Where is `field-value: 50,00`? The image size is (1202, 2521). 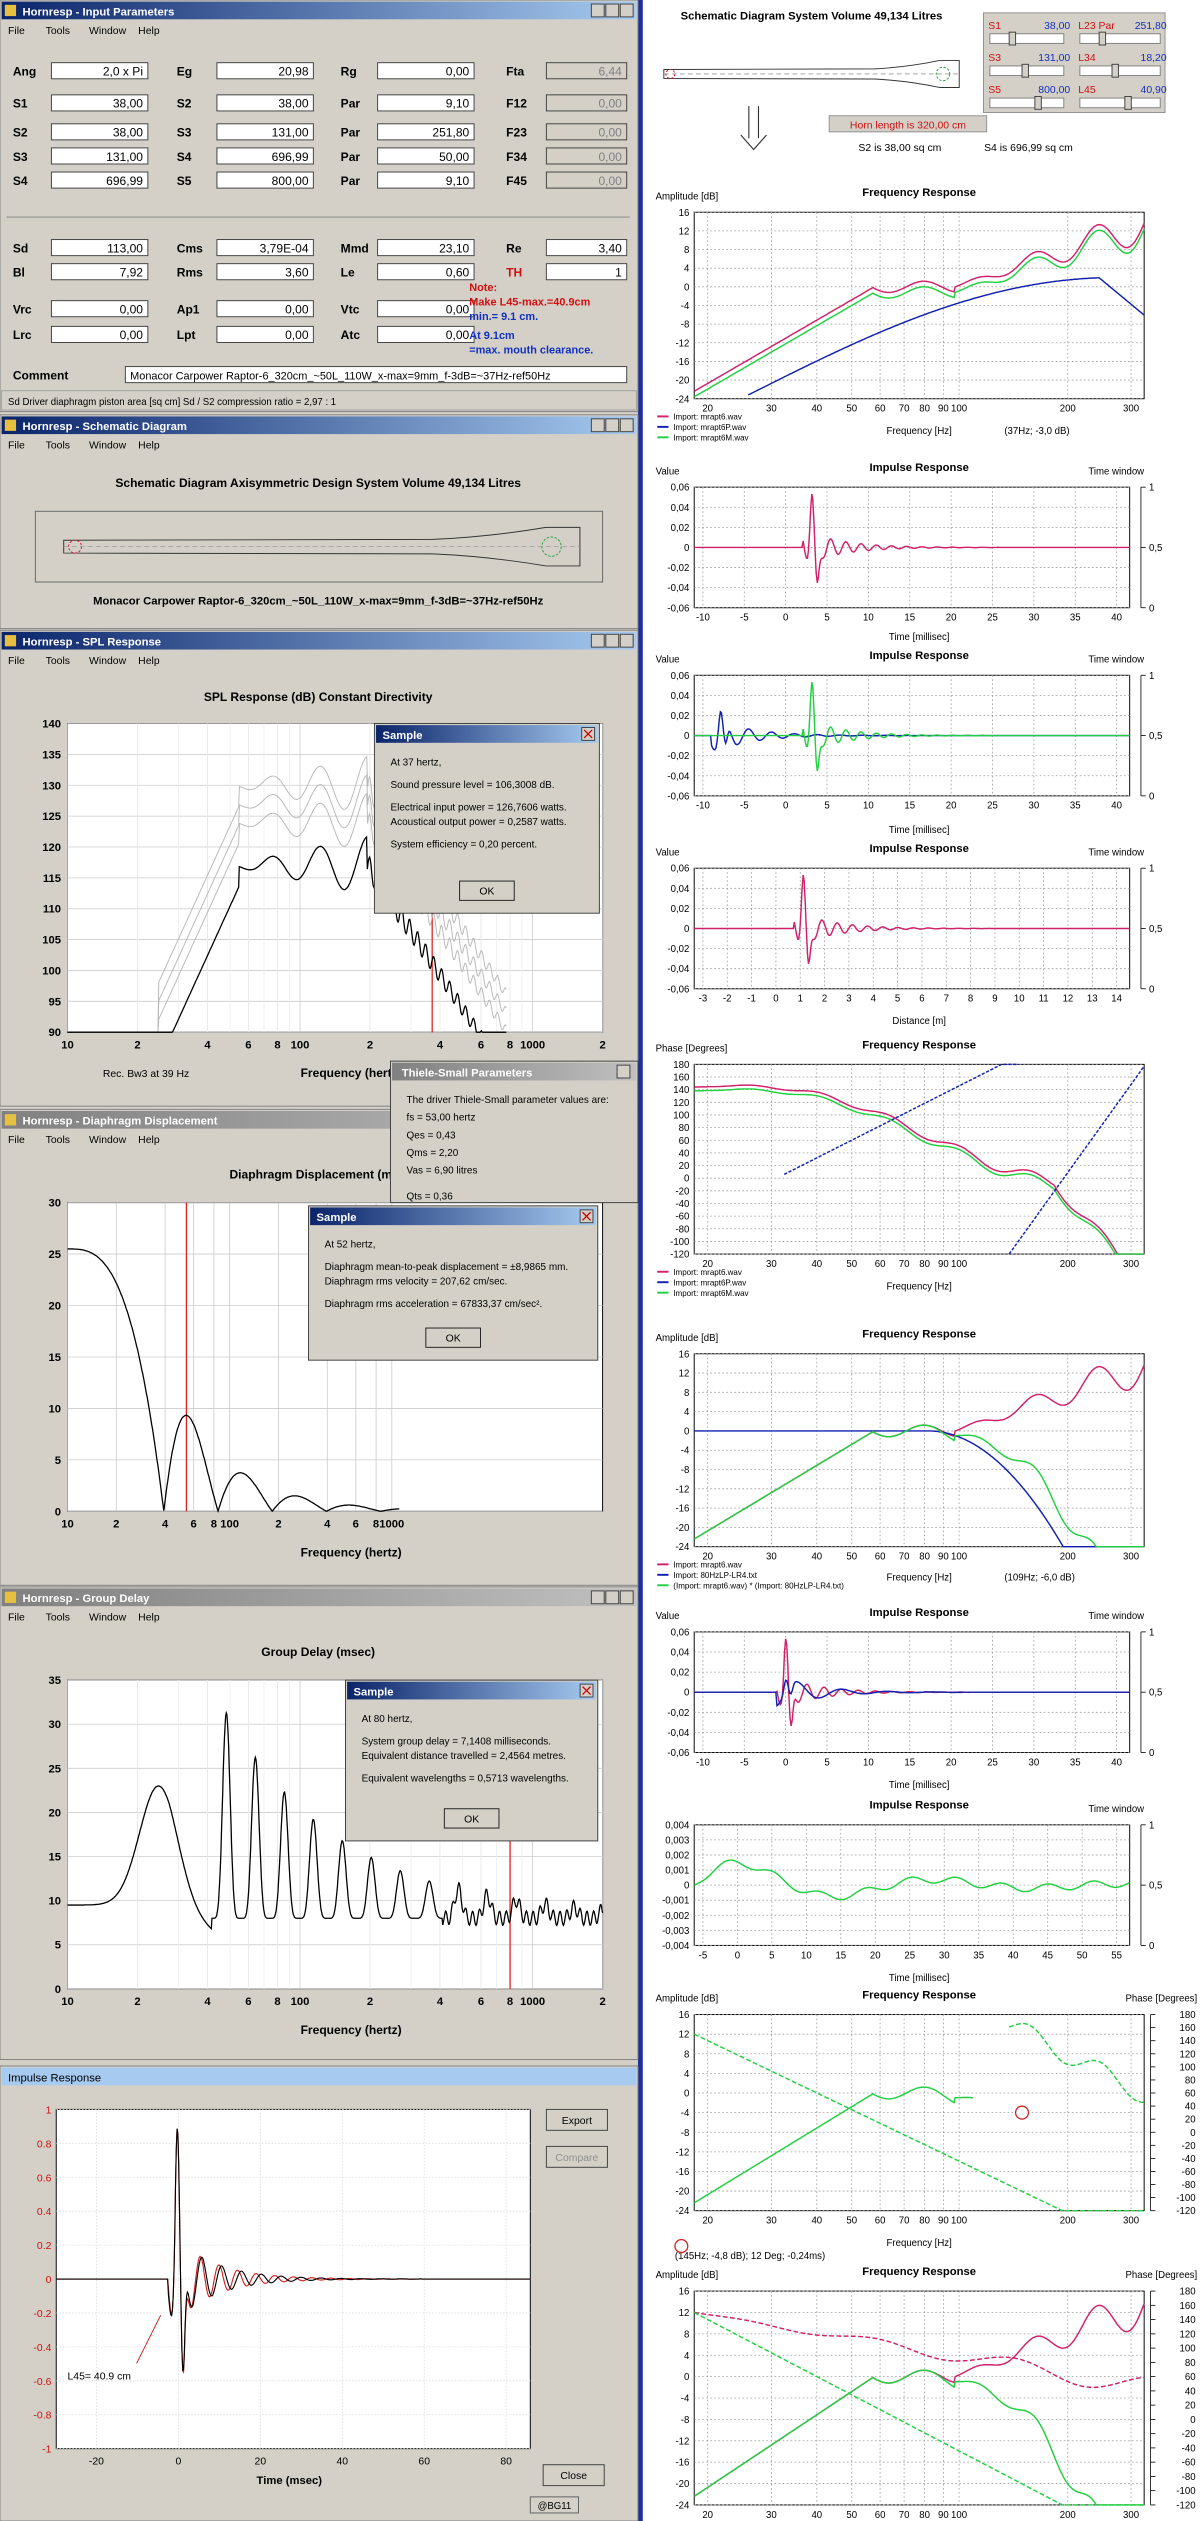
field-value: 50,00 is located at coordinates (454, 157).